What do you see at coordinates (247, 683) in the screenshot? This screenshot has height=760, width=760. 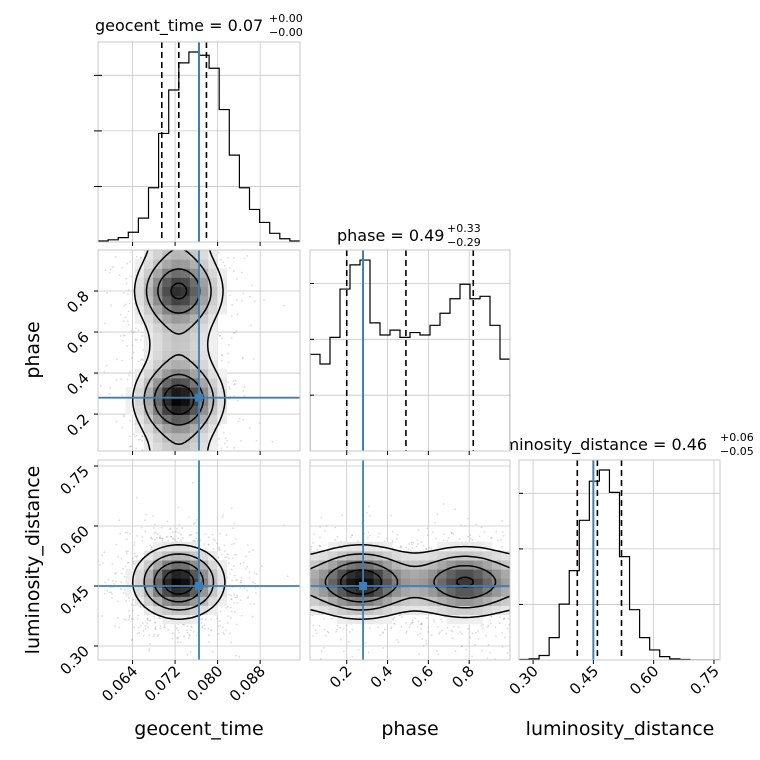 I see `x-tick-label: 0.088` at bounding box center [247, 683].